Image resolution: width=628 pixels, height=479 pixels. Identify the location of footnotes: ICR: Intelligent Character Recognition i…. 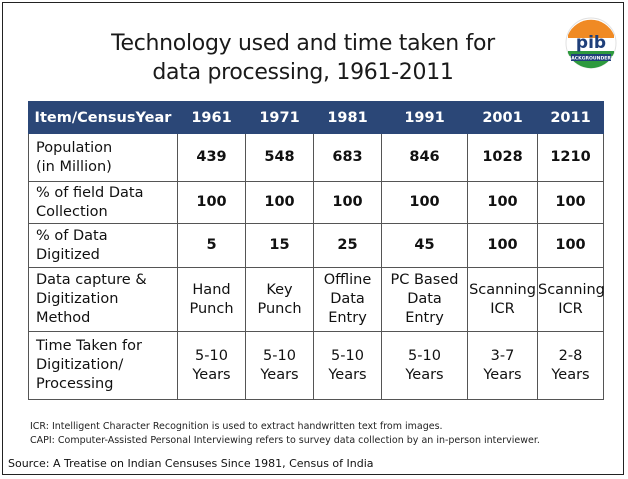
(325, 434).